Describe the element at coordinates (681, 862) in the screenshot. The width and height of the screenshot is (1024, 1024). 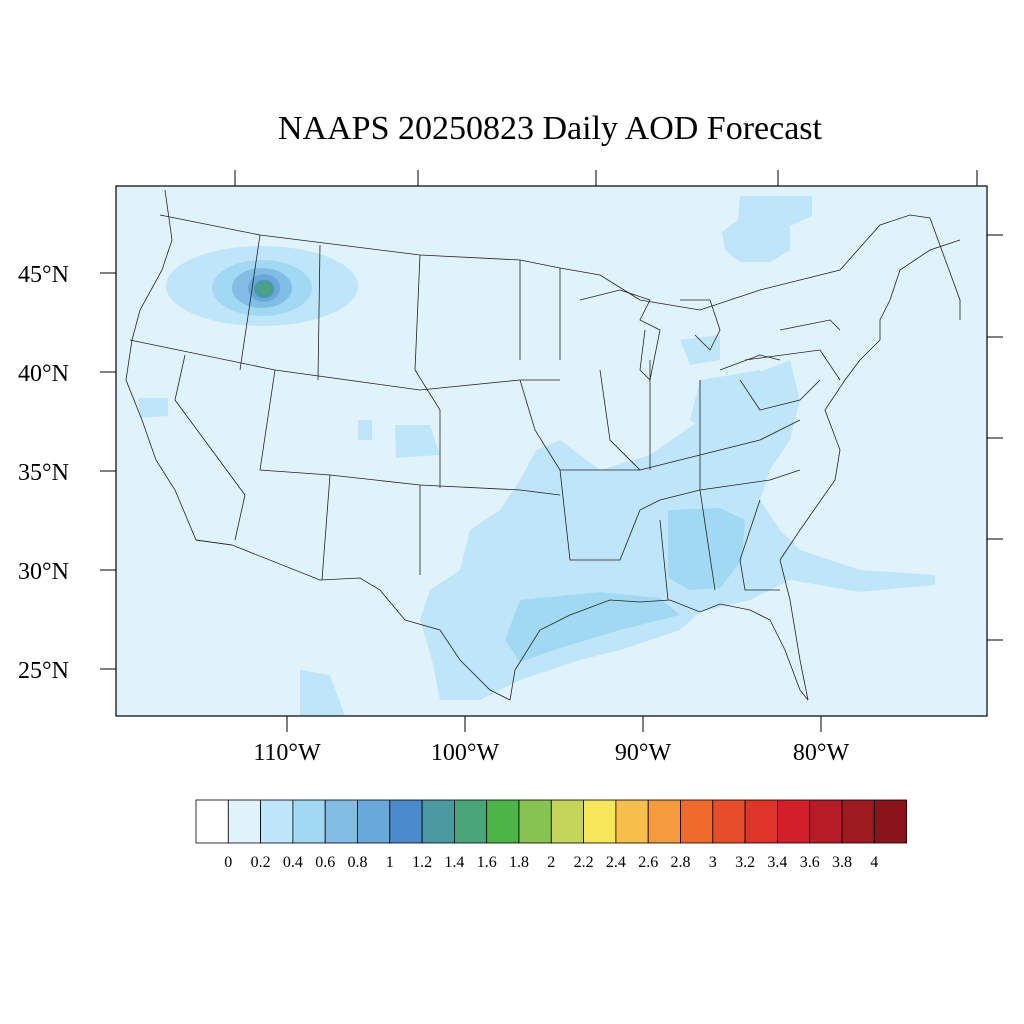
I see `colorbar-tick-label: 2.8` at that location.